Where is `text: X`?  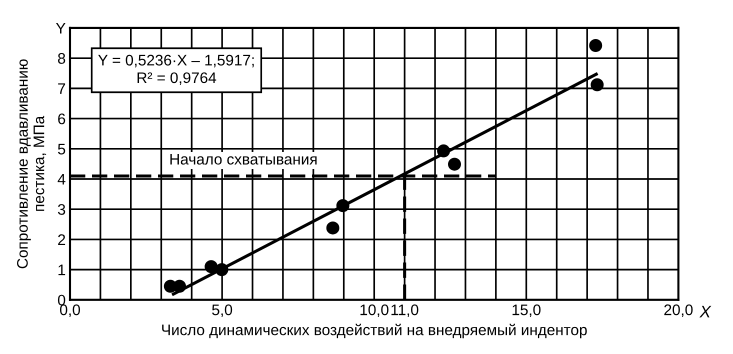
text: X is located at coordinates (705, 312).